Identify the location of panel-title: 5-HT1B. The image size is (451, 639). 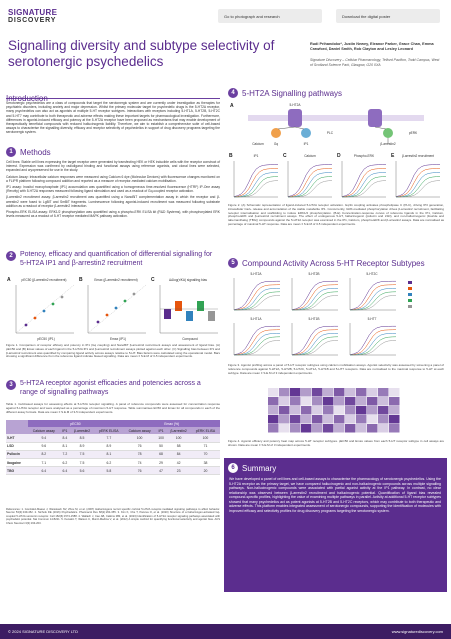
(314, 319).